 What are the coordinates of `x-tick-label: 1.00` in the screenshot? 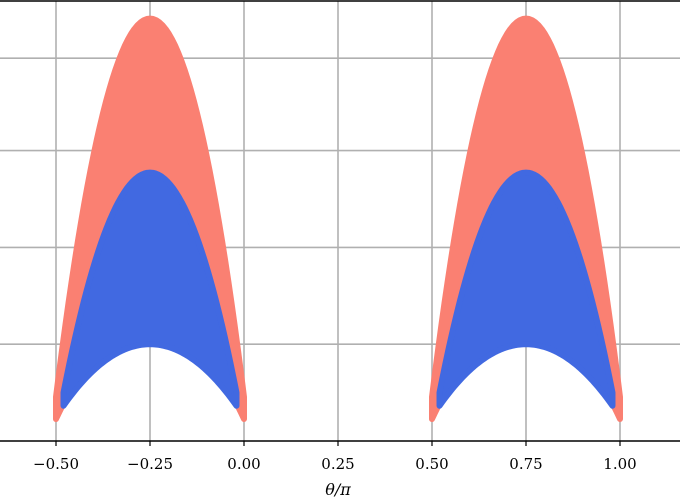 It's located at (619, 464).